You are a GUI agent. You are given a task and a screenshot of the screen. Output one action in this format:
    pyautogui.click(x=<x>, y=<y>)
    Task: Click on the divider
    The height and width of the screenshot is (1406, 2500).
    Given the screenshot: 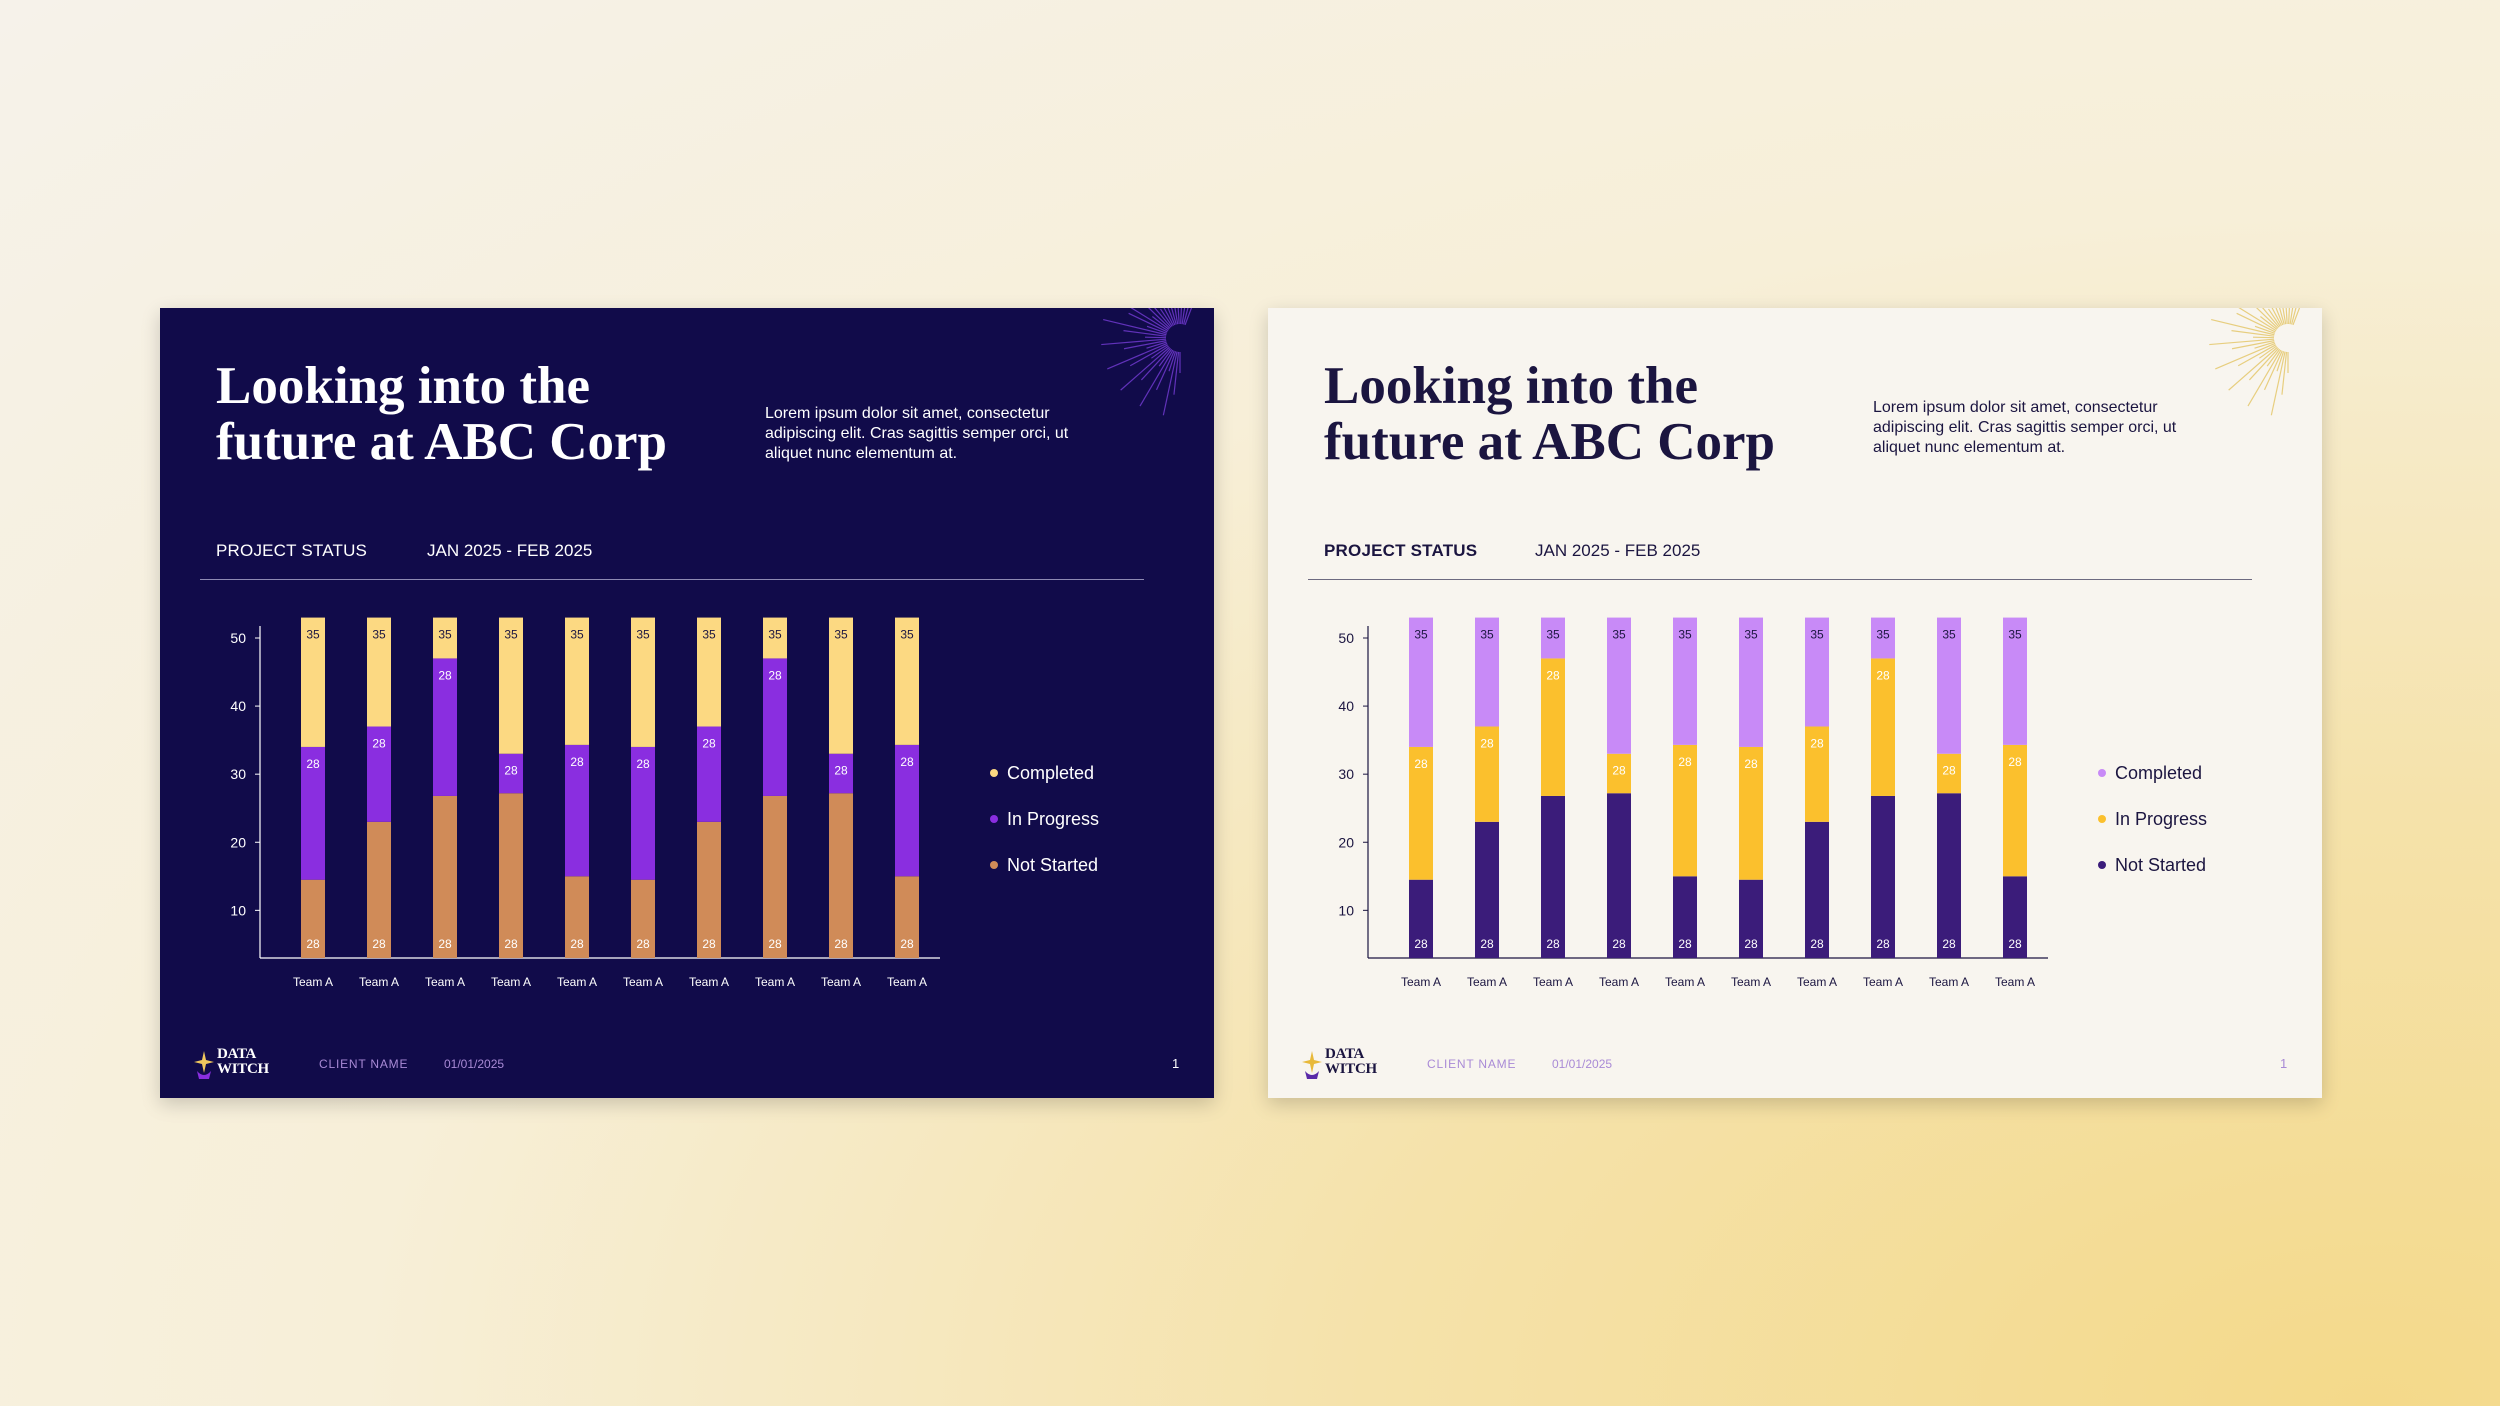 What is the action you would take?
    pyautogui.click(x=1780, y=579)
    